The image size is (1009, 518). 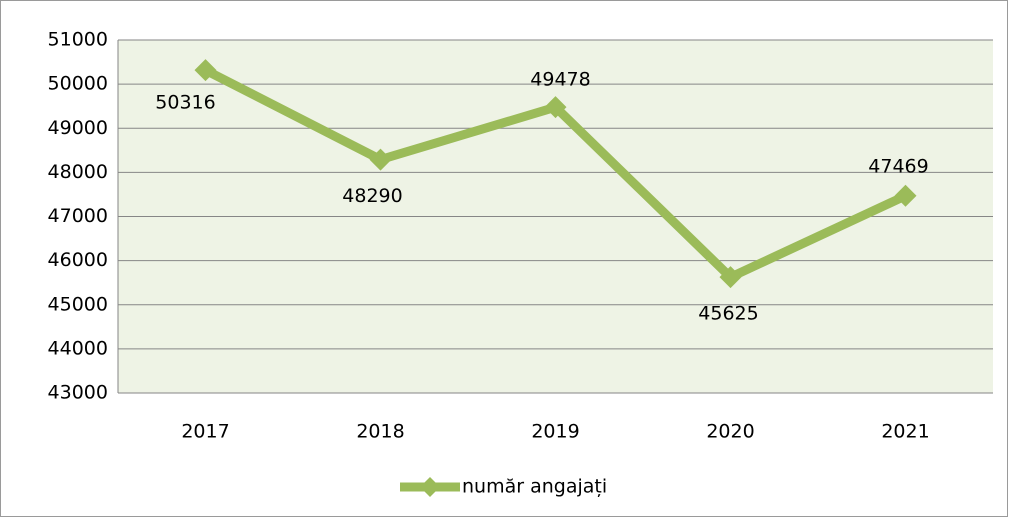 I want to click on y-tick-label: 46000, so click(x=78, y=260).